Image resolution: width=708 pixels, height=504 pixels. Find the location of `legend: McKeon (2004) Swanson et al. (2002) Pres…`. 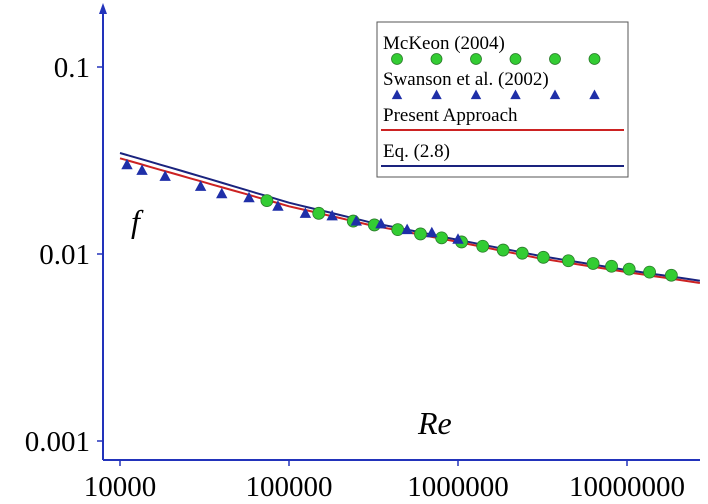

legend: McKeon (2004) Swanson et al. (2002) Pres… is located at coordinates (502, 99).